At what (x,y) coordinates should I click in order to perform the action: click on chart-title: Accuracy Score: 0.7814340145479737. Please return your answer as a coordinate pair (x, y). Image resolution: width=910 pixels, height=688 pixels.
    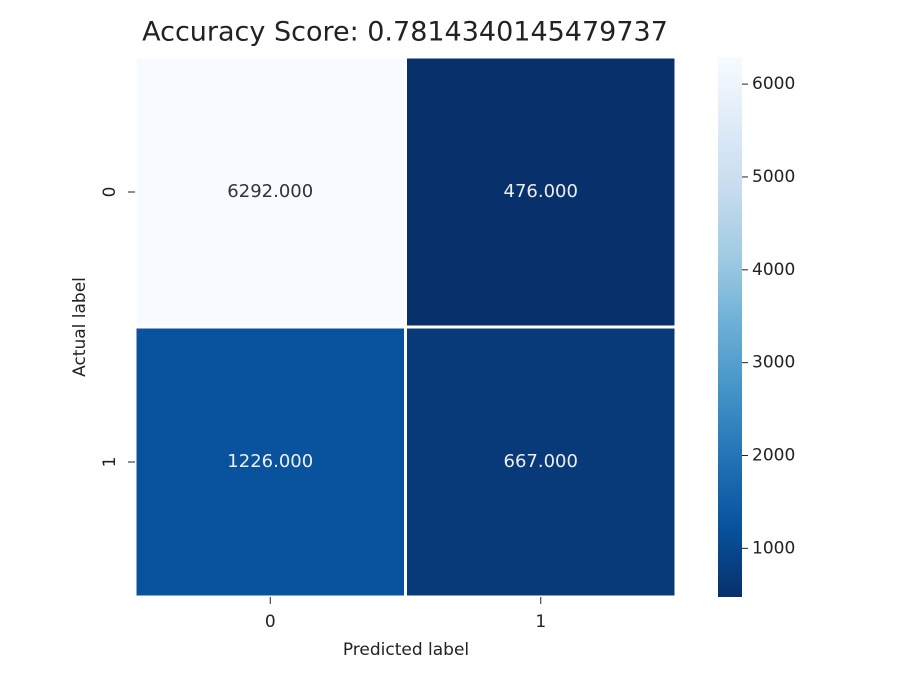
    Looking at the image, I should click on (405, 32).